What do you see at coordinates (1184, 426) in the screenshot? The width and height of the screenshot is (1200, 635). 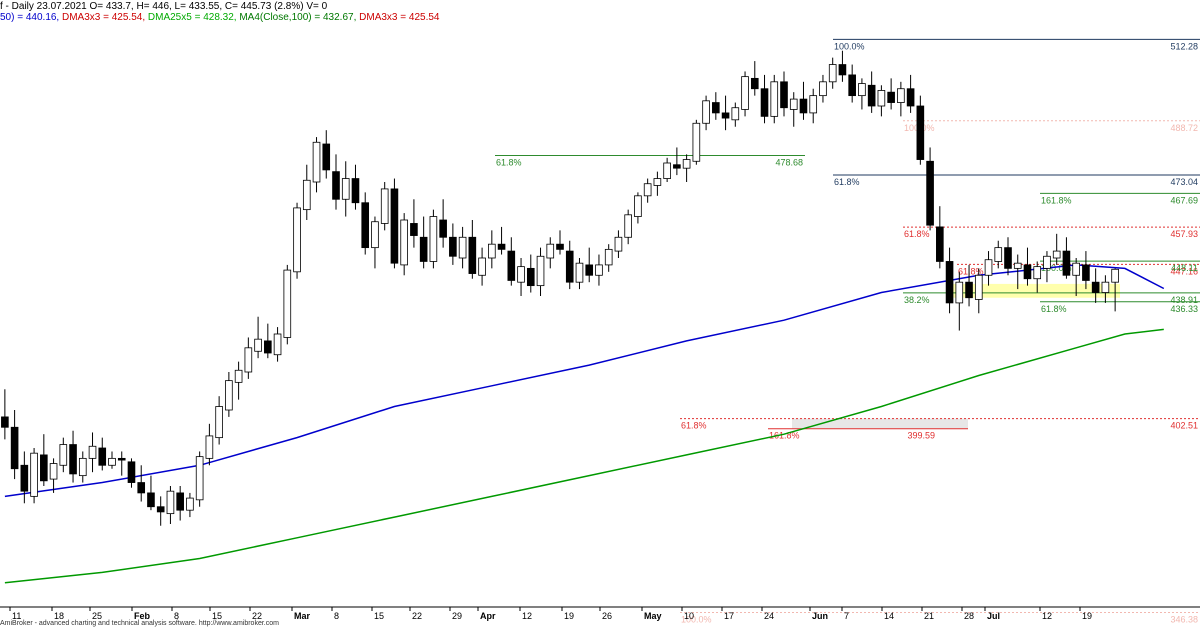 I see `fib-level-value: 402.51` at bounding box center [1184, 426].